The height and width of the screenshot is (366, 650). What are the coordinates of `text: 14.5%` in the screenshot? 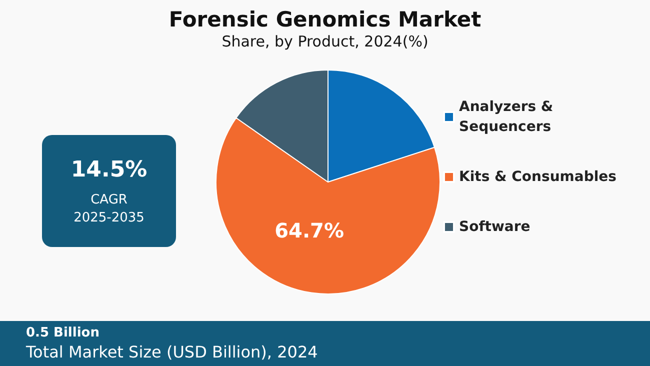 It's located at (109, 170).